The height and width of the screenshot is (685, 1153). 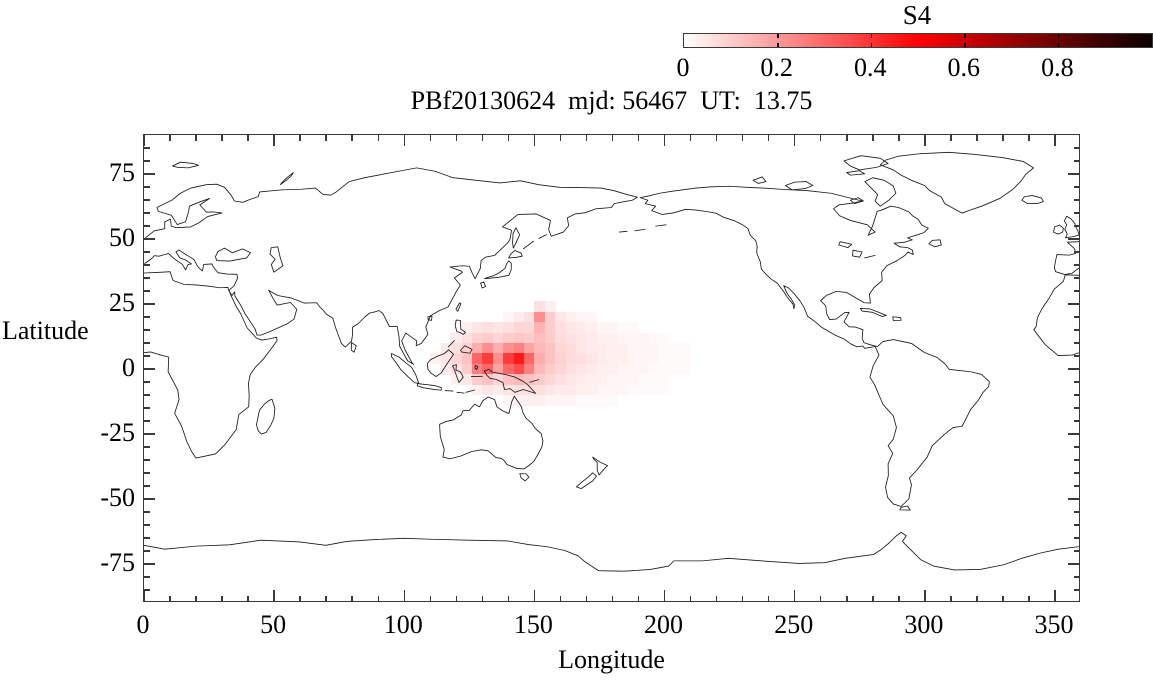 What do you see at coordinates (405, 369) in the screenshot?
I see `coastline-sumatra` at bounding box center [405, 369].